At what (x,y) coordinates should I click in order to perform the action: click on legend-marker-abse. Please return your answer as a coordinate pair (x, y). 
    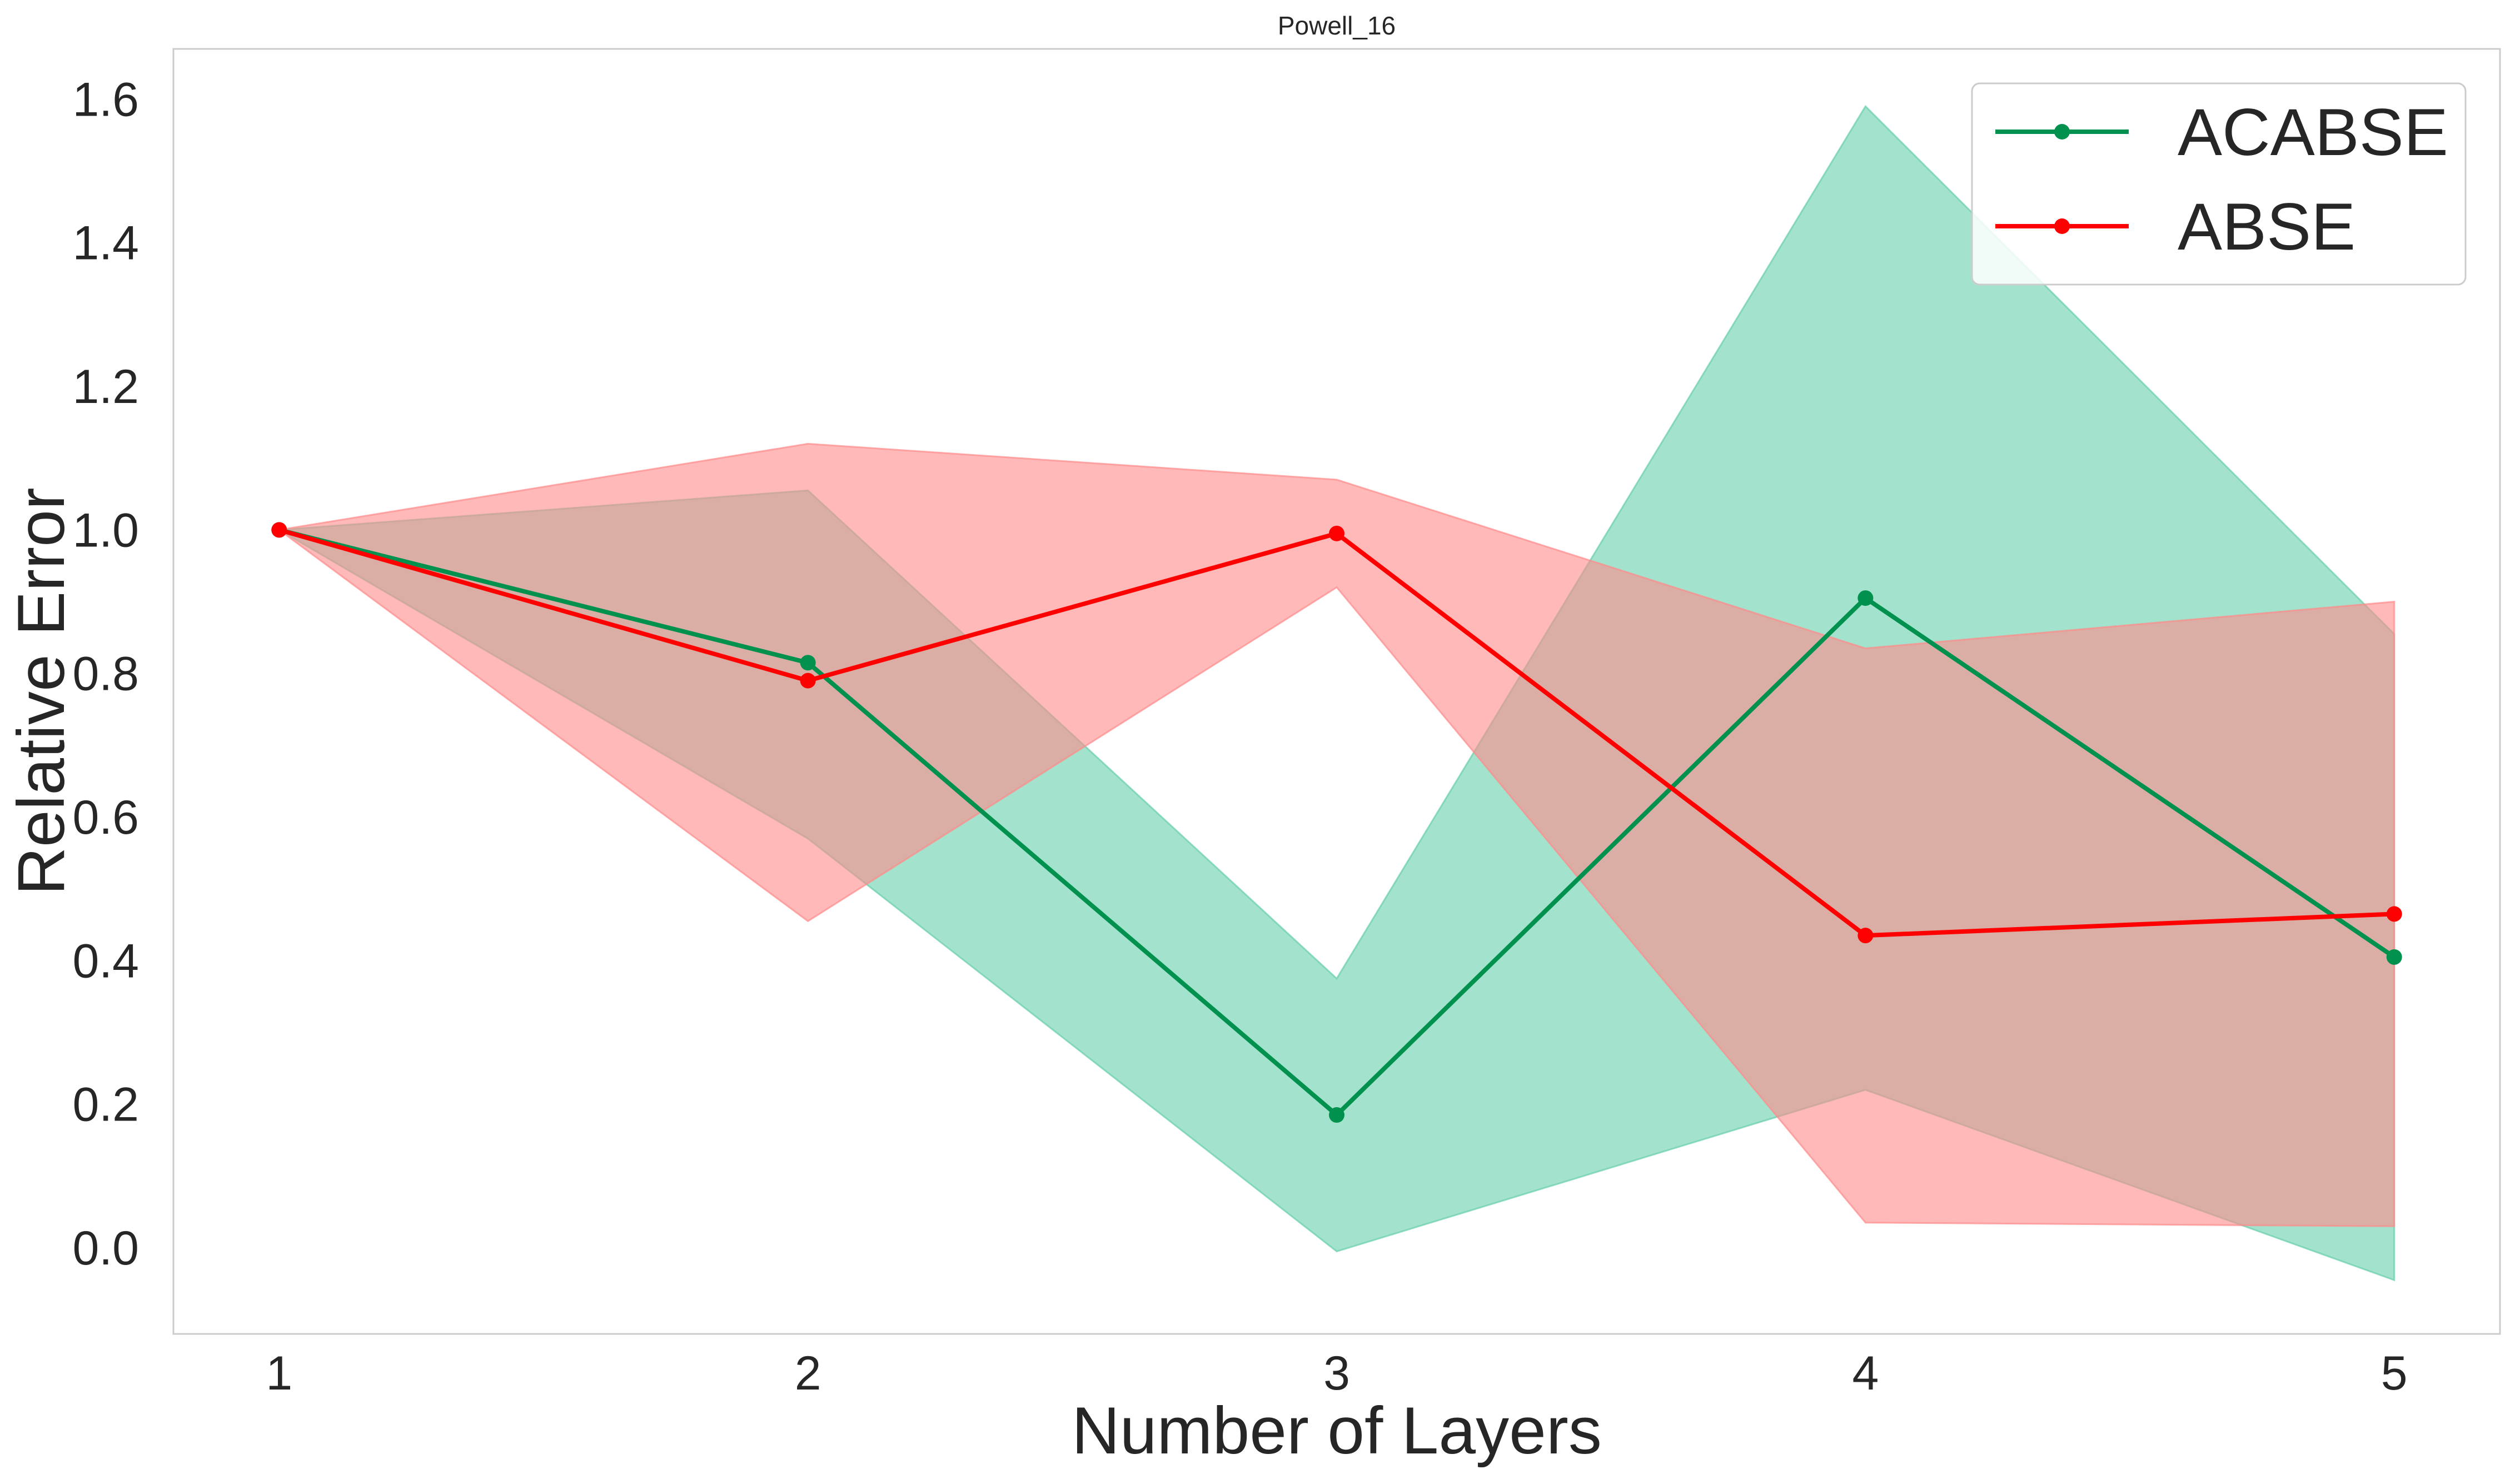
    Looking at the image, I should click on (2062, 226).